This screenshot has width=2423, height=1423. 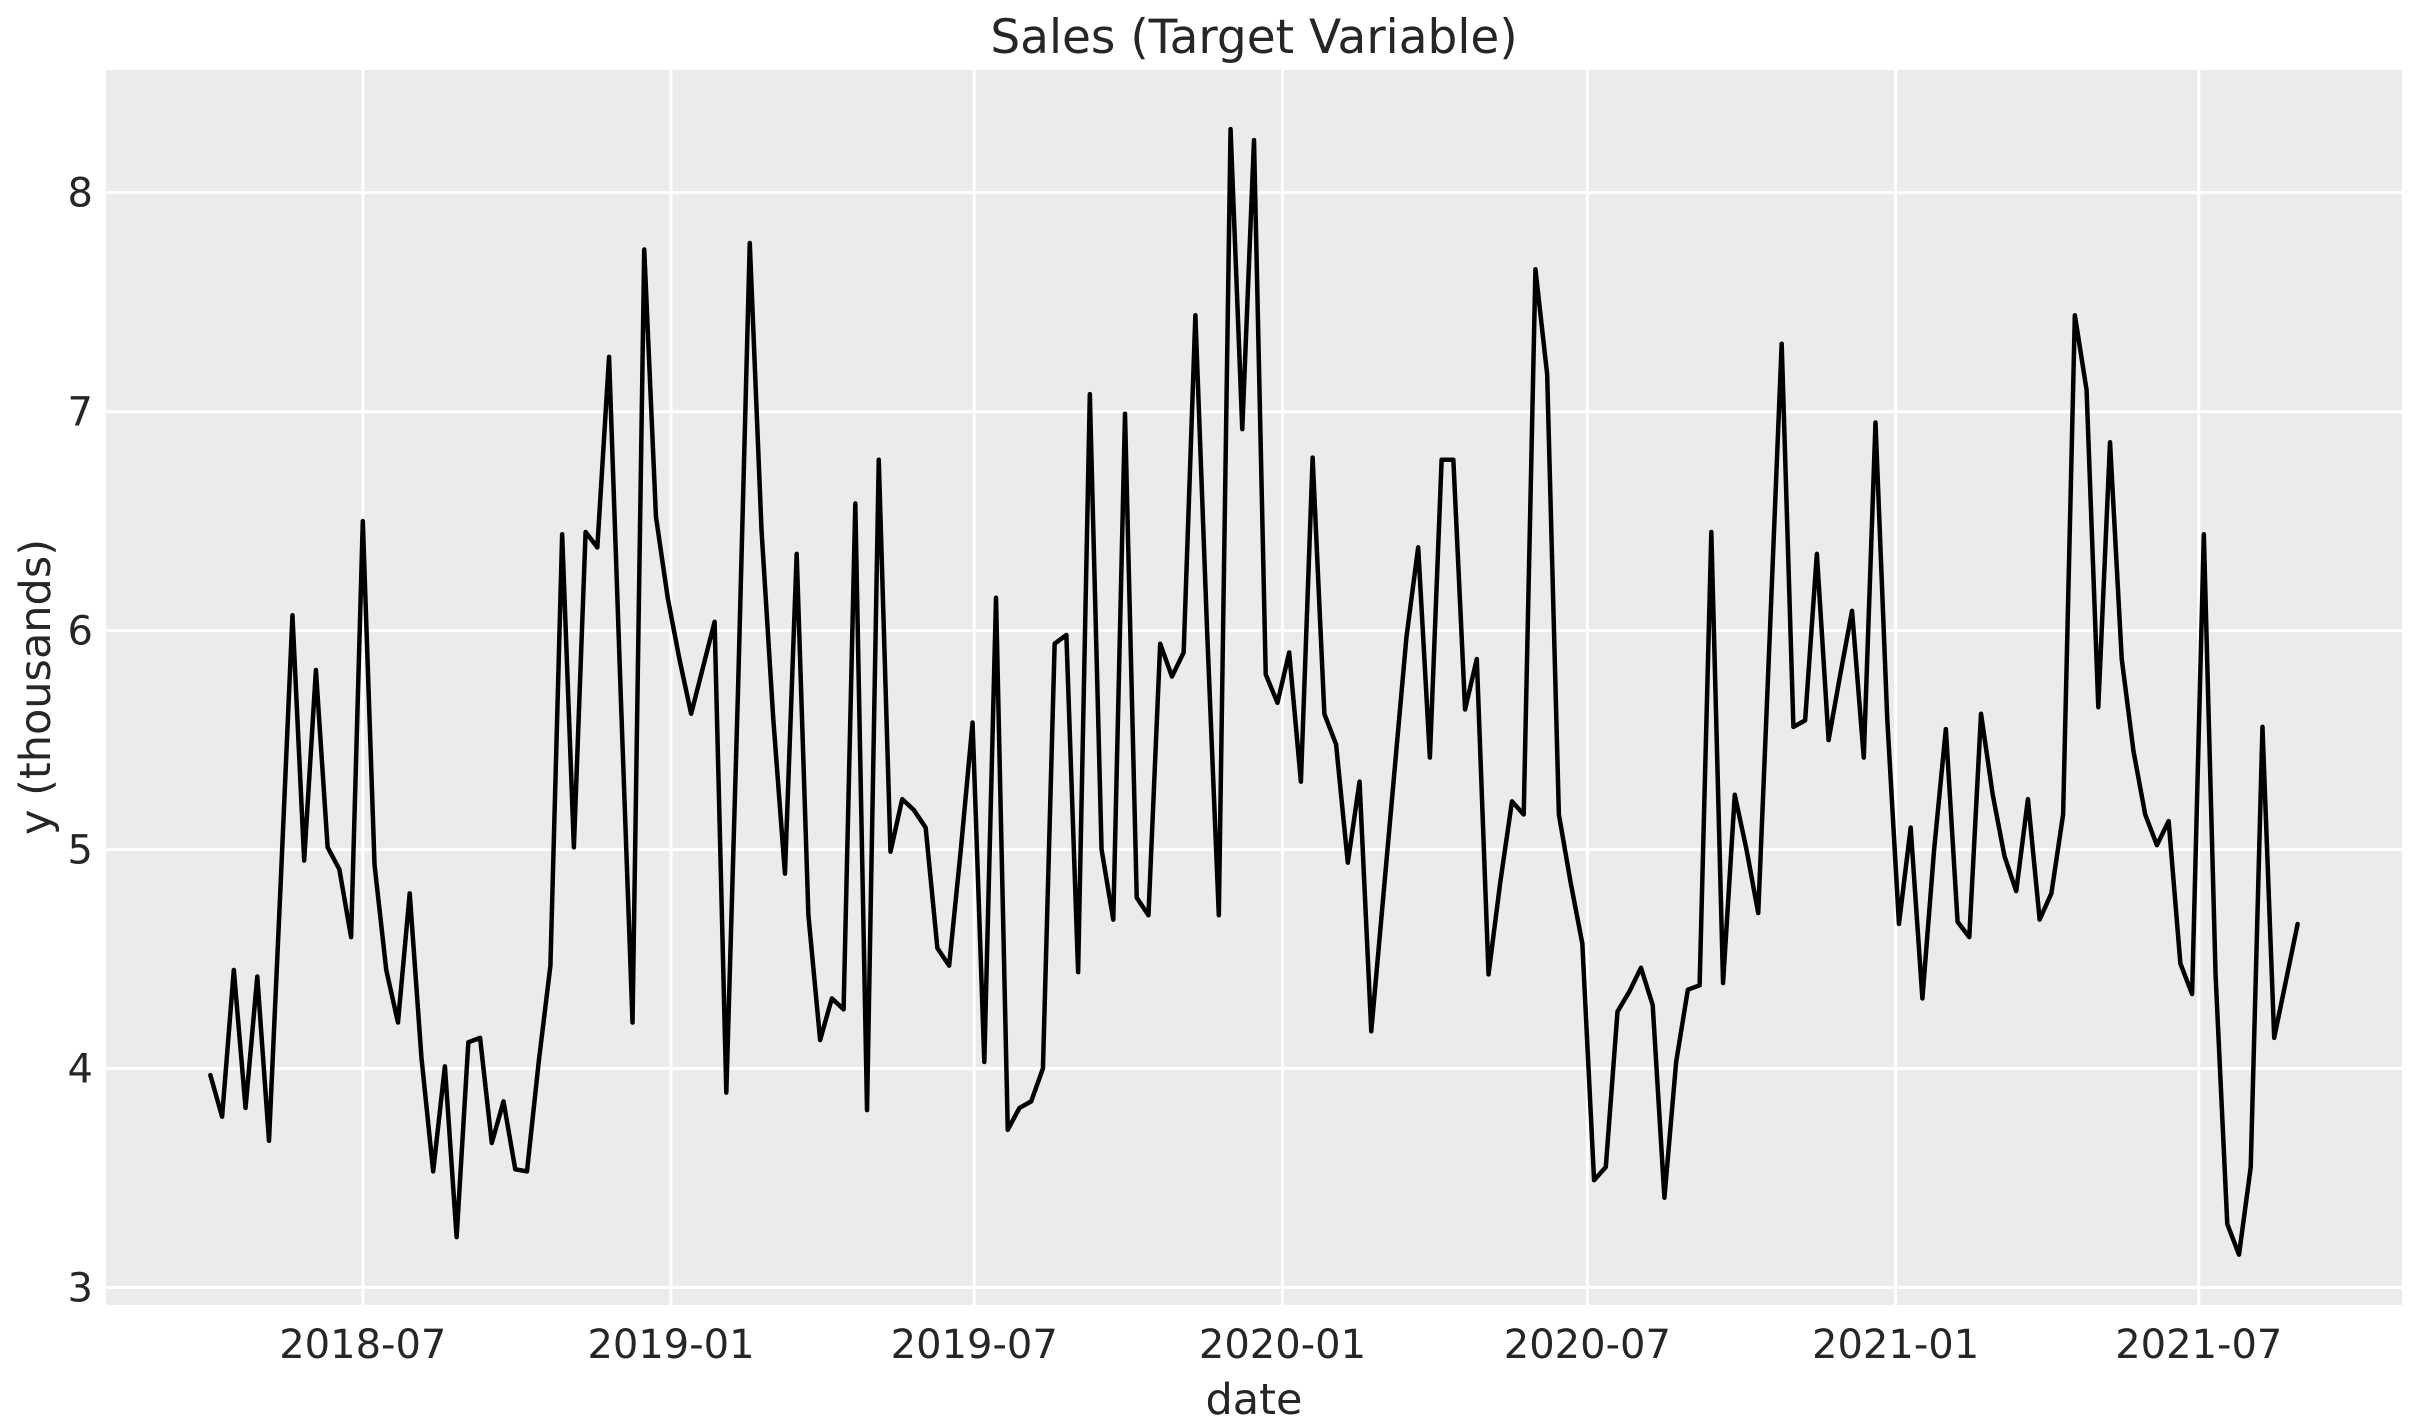 I want to click on y-tick-labels: 3 4 5 6 7 8, so click(x=80, y=741).